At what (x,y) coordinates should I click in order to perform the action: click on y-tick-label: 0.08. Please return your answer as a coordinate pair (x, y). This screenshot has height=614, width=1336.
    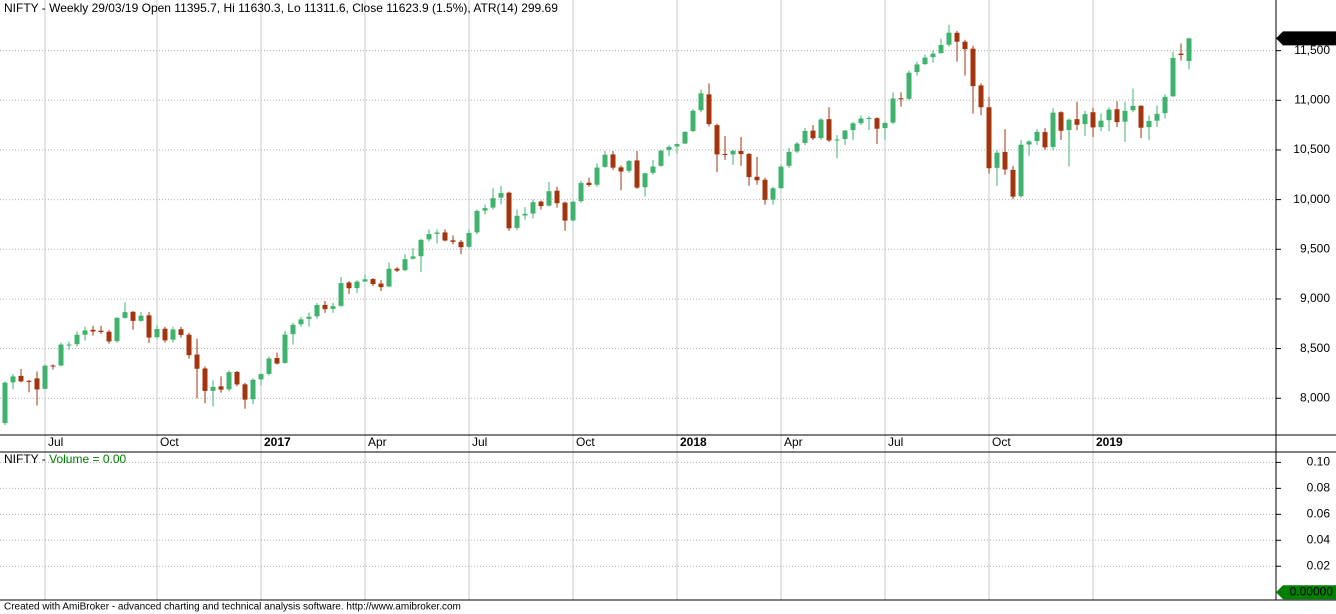
    Looking at the image, I should click on (1319, 488).